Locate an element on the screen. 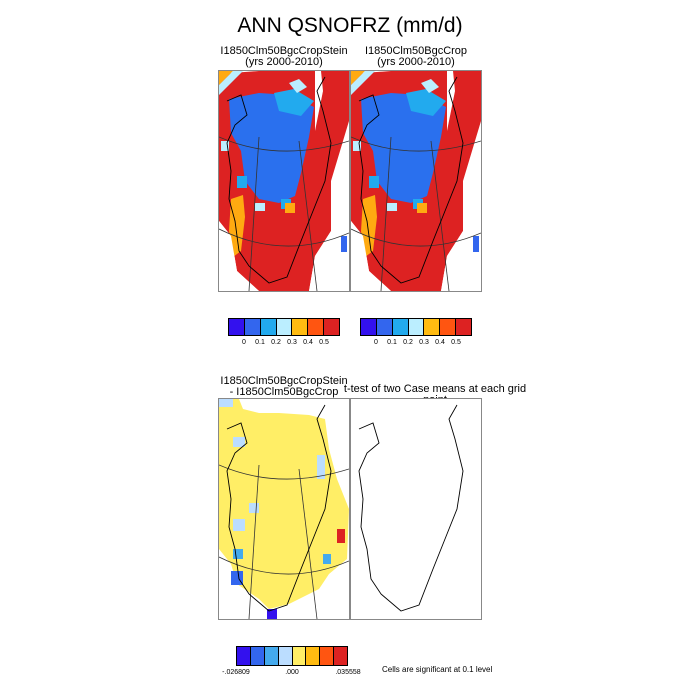  map-panel-top-left is located at coordinates (284, 181).